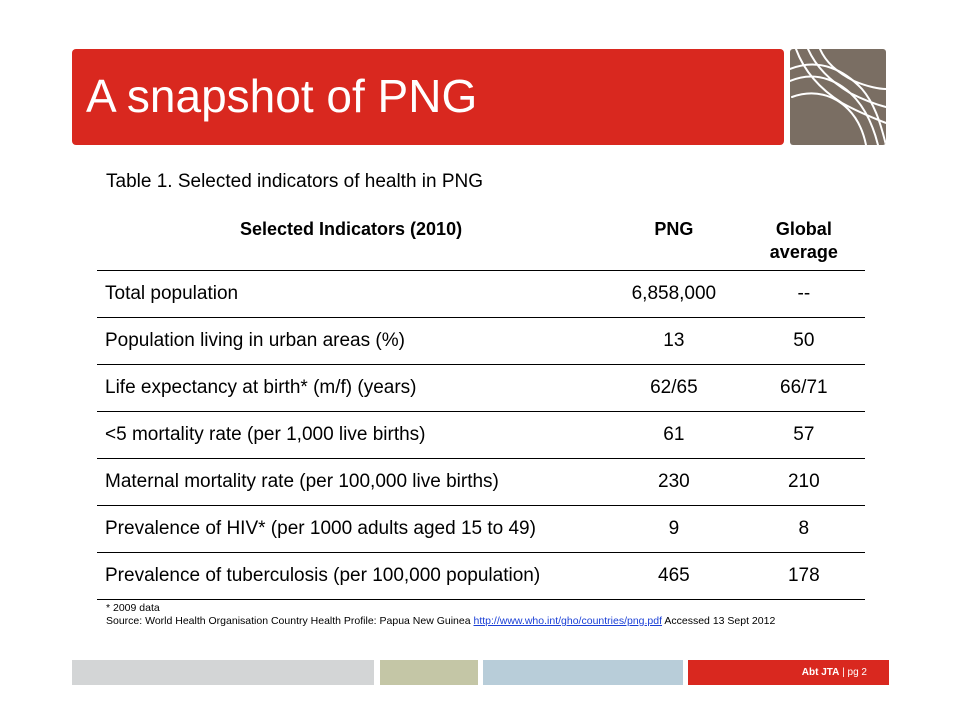 The image size is (960, 720). I want to click on row-png-value: 13, so click(674, 341).